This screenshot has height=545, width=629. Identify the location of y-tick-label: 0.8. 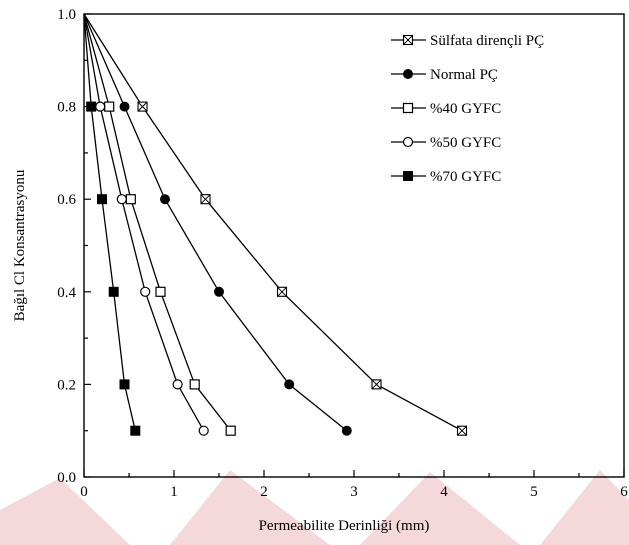
(66, 108).